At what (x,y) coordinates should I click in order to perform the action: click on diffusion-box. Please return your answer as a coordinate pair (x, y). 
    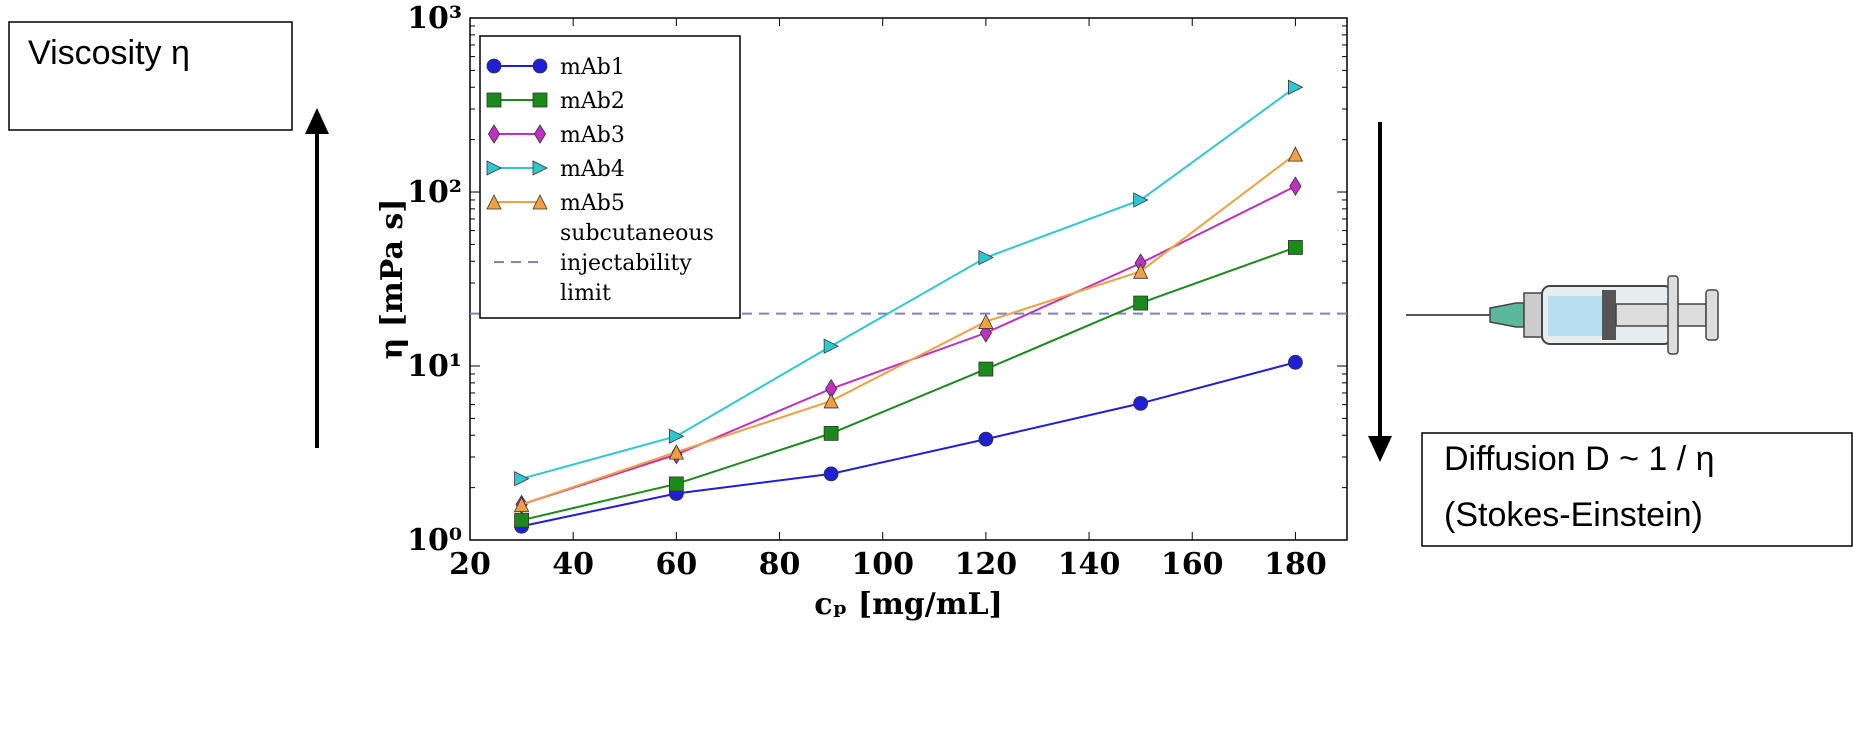
    Looking at the image, I should click on (1637, 489).